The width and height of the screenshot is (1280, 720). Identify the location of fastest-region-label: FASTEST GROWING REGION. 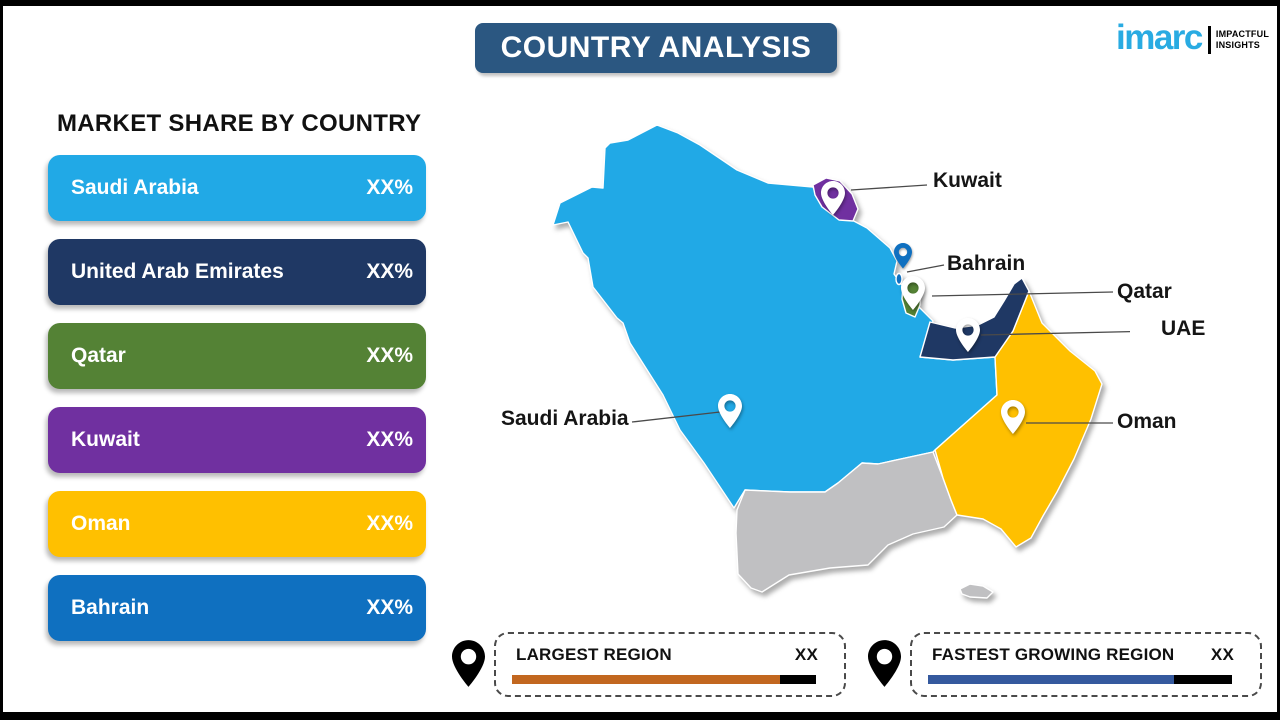
(1053, 654).